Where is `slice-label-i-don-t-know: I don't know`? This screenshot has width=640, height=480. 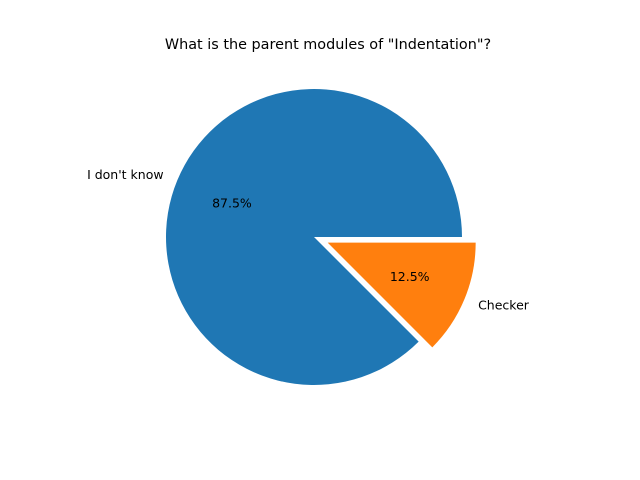
slice-label-i-don-t-know: I don't know is located at coordinates (125, 174).